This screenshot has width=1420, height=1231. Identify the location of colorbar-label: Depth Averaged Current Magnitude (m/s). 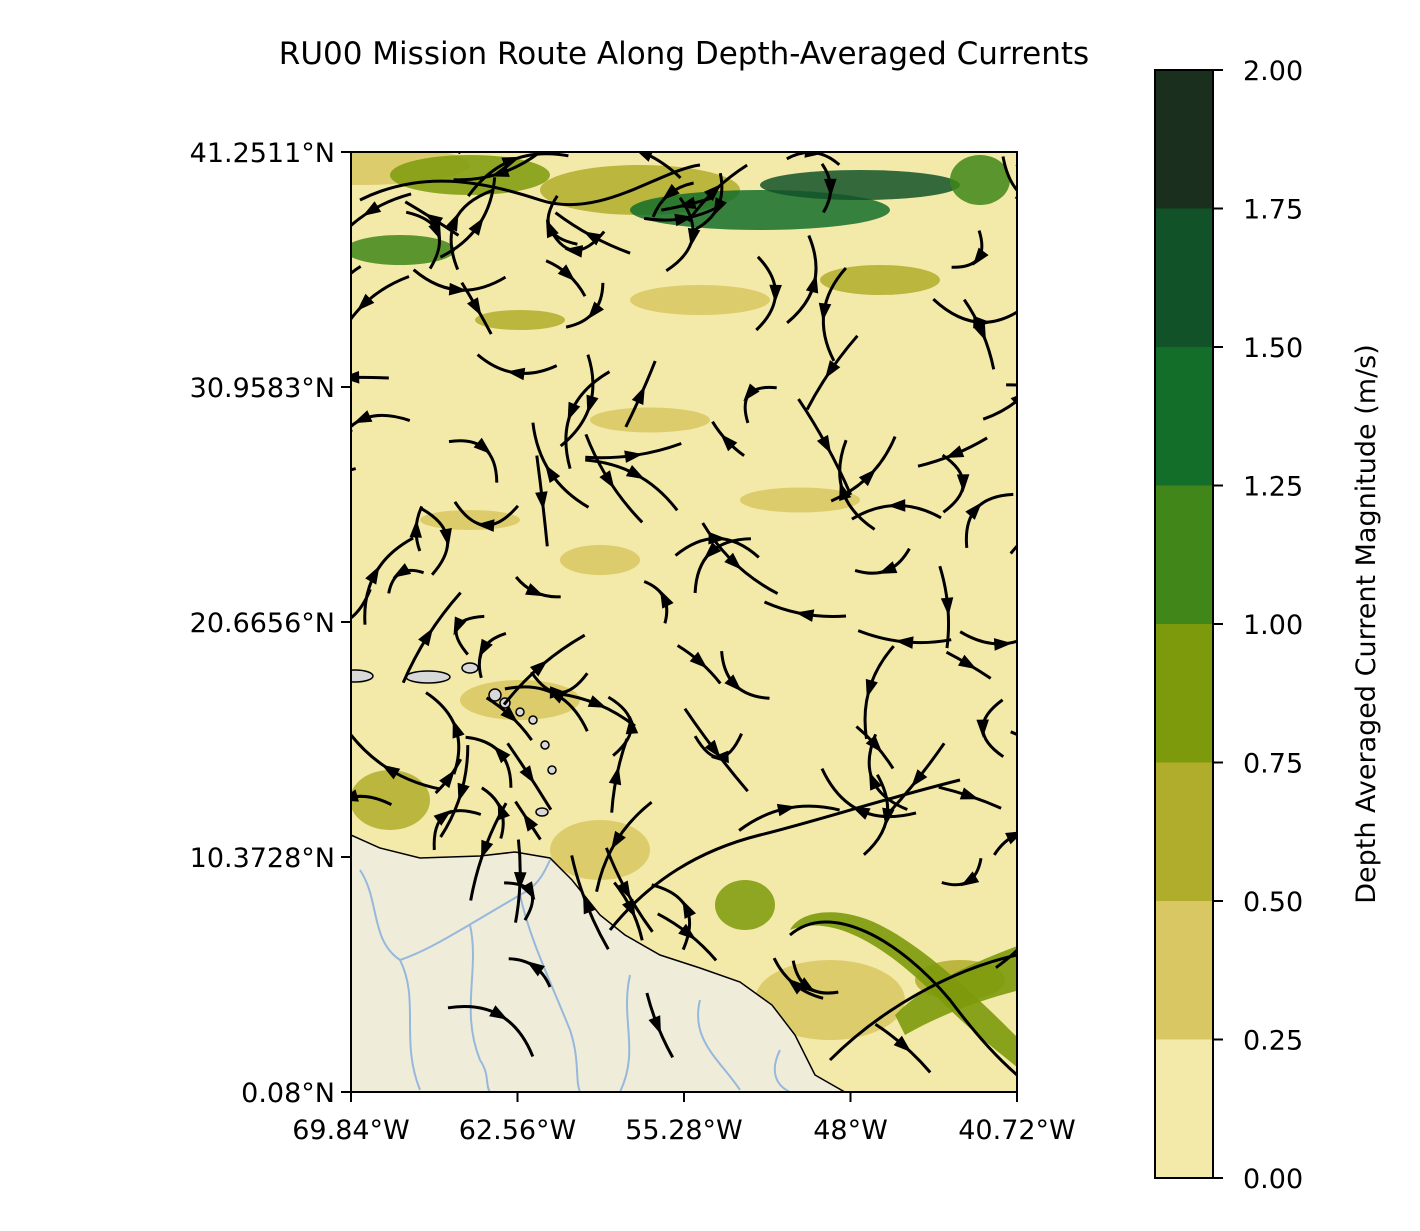
(1366, 624).